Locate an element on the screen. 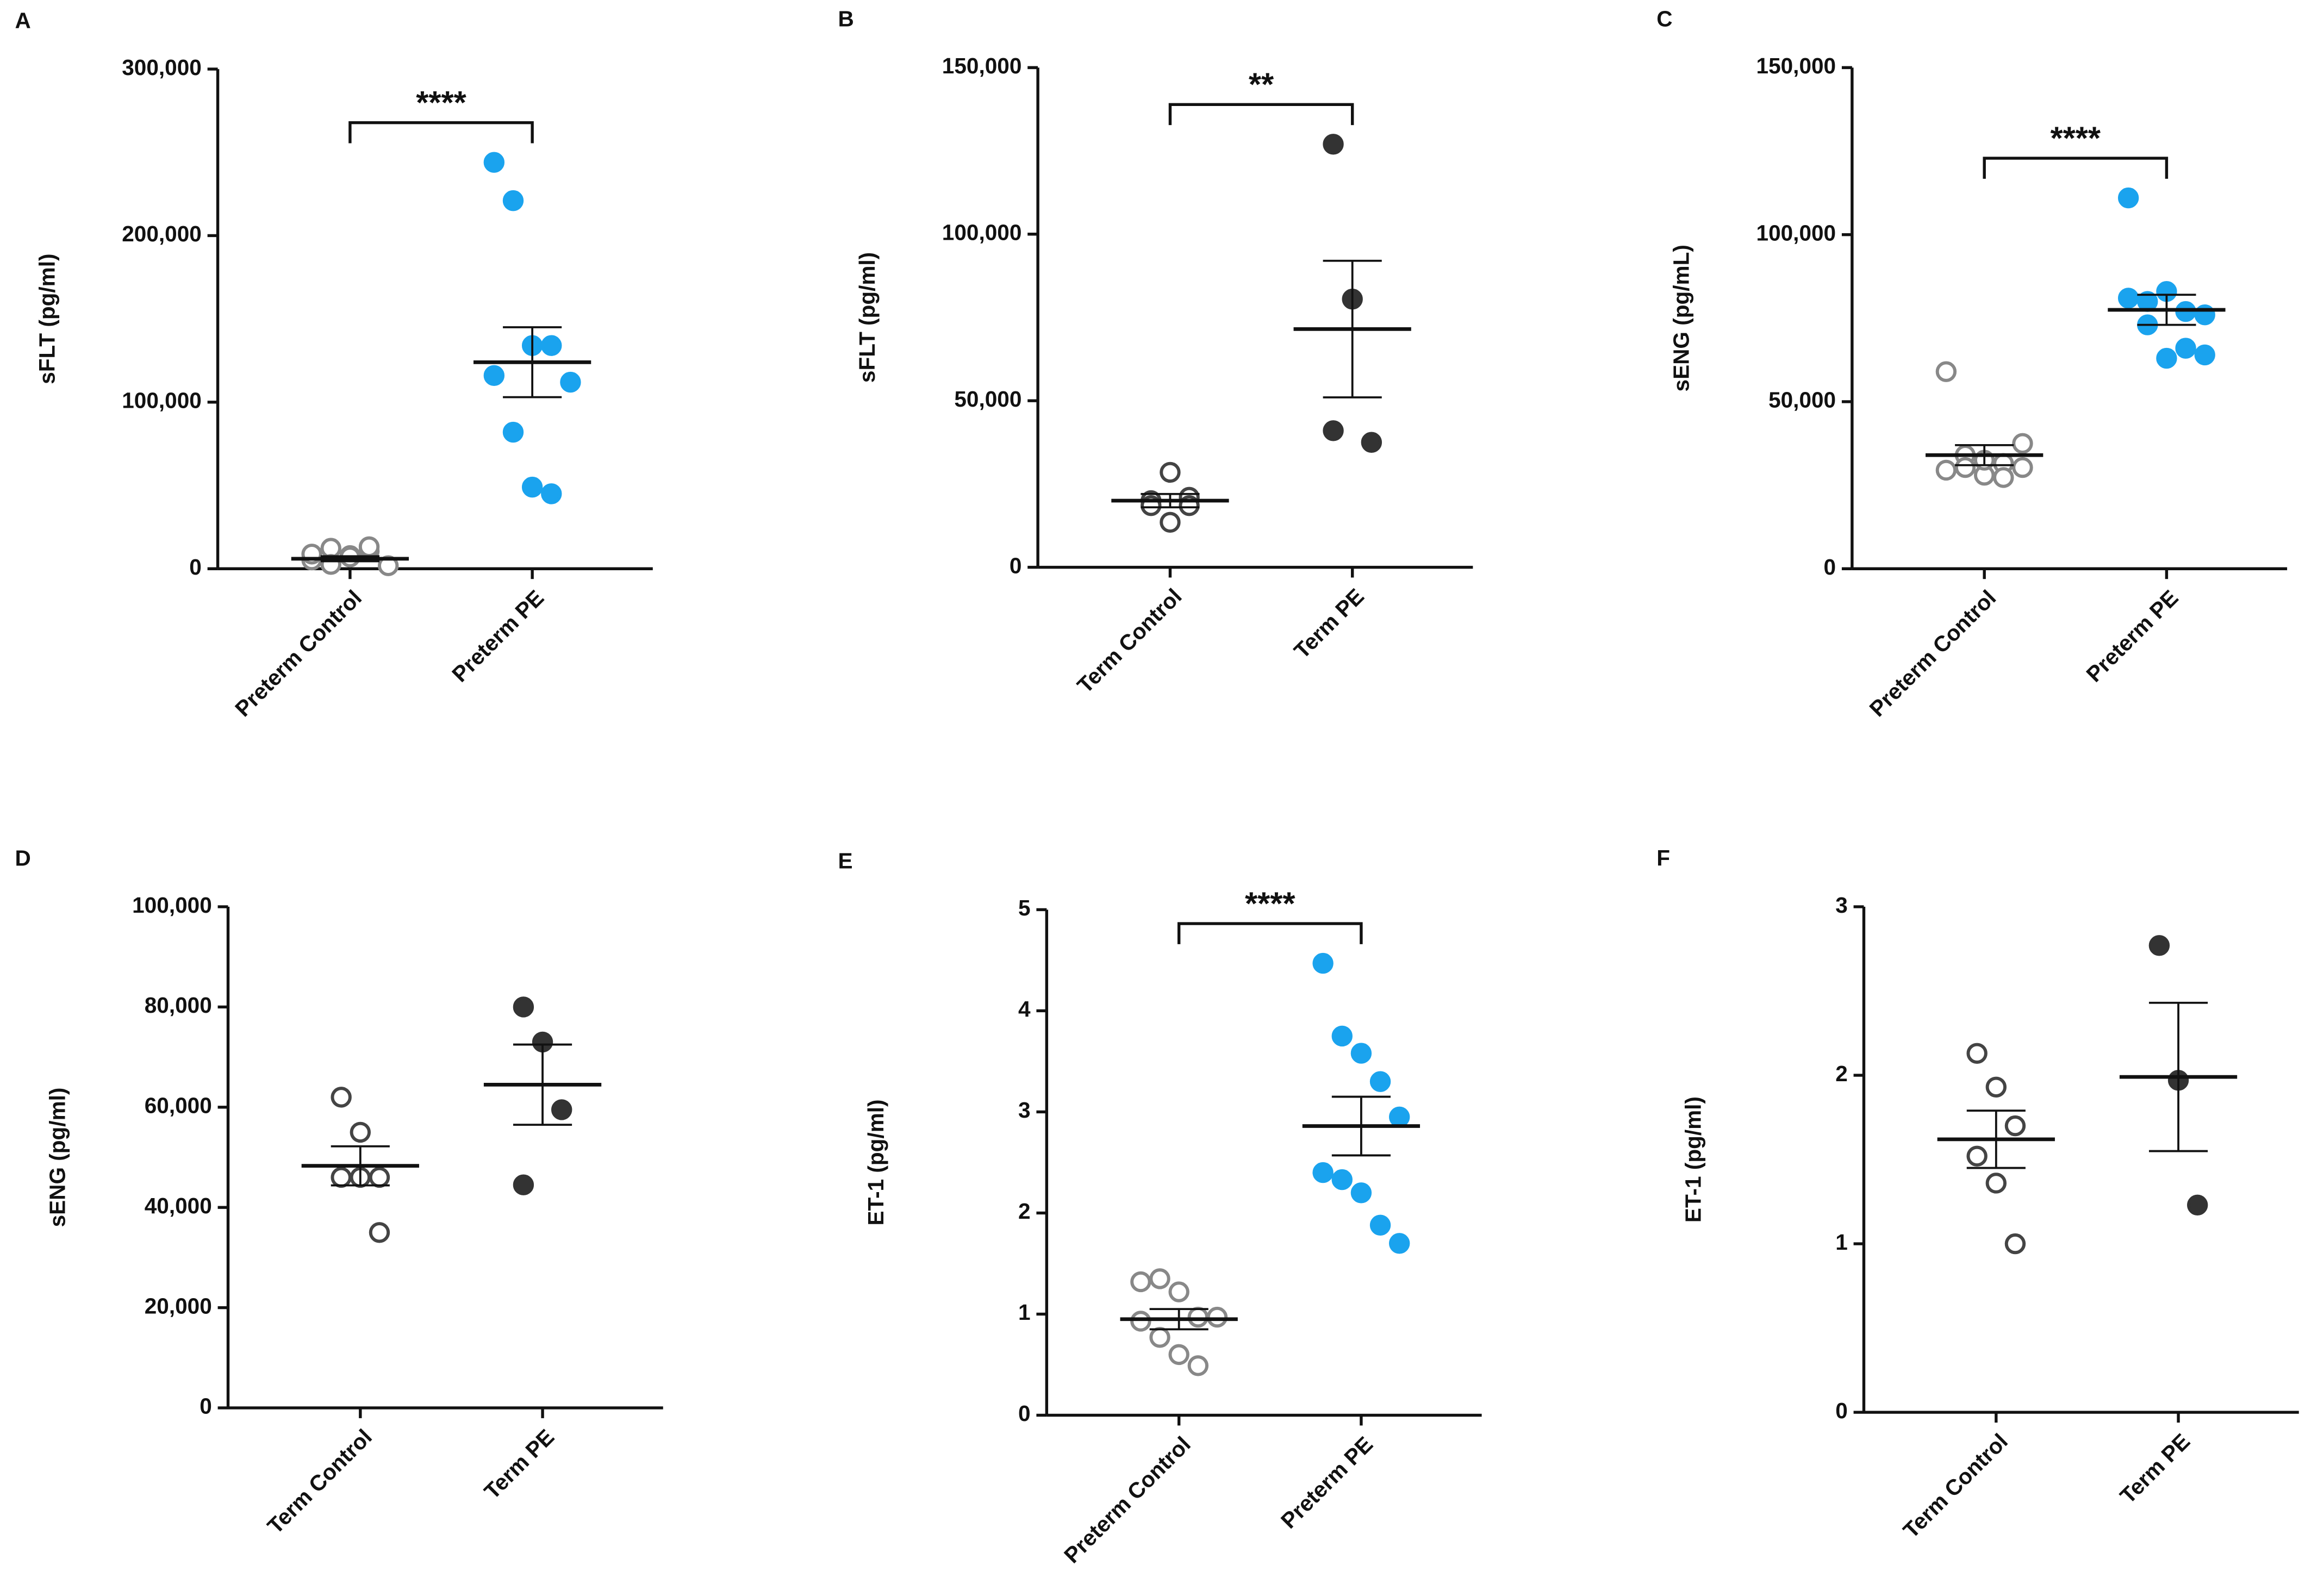 This screenshot has height=1596, width=2305. y-tick-label: 150,000 is located at coordinates (1796, 65).